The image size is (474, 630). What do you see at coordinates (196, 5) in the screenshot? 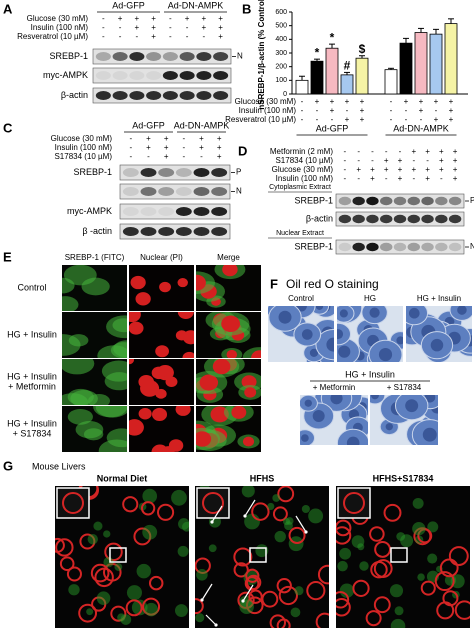
I see `group-label: Ad-DN-AMPK` at bounding box center [196, 5].